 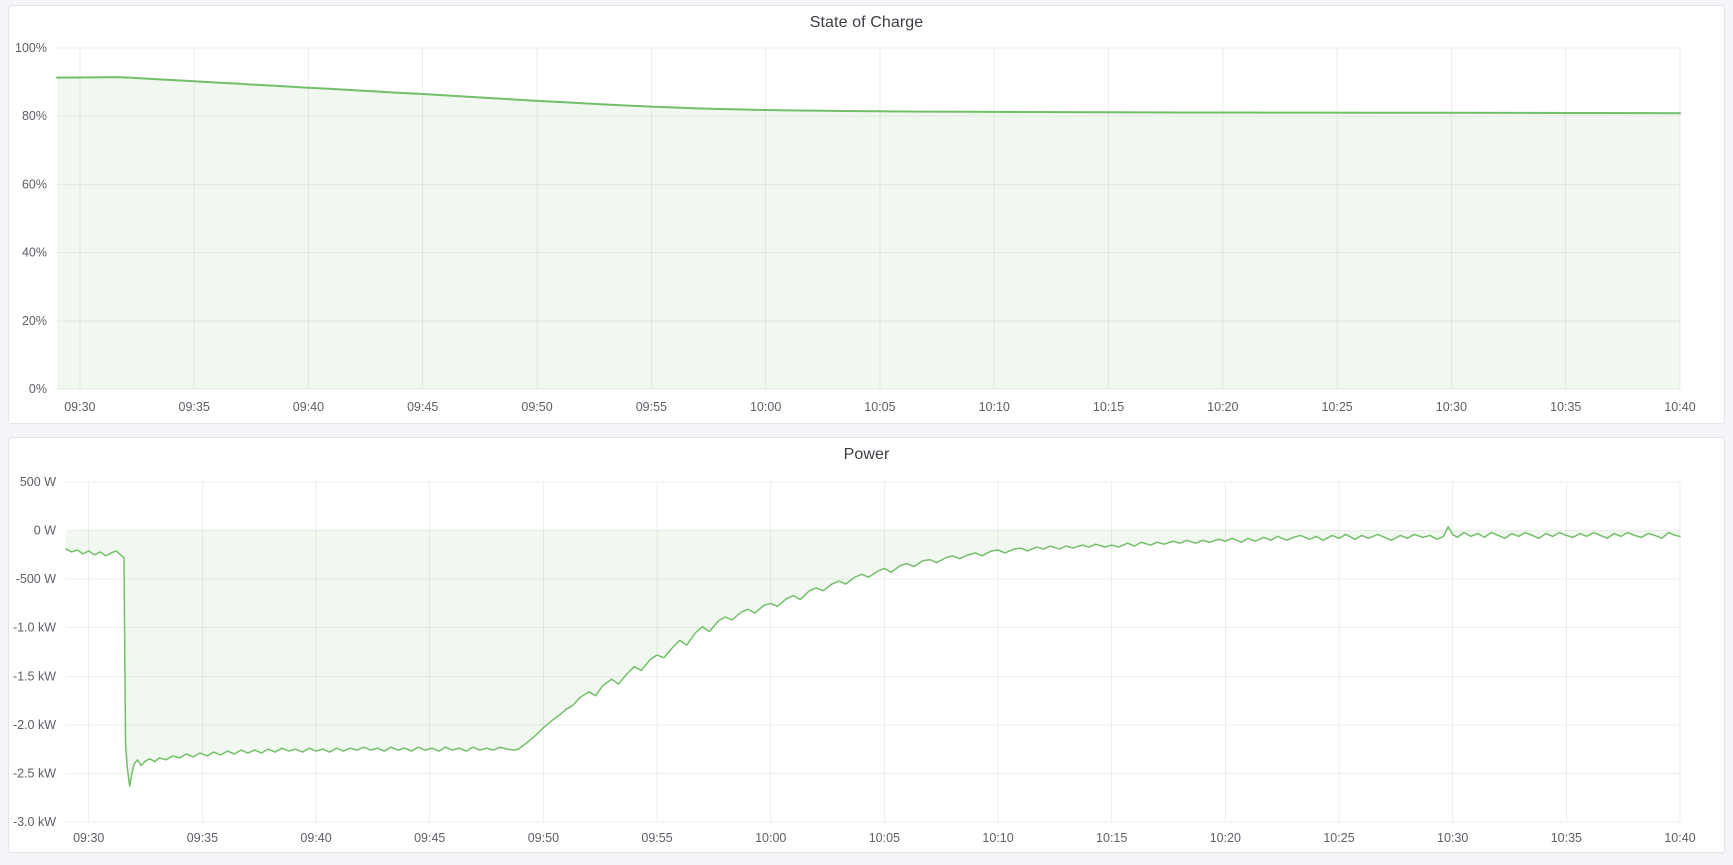 What do you see at coordinates (34, 253) in the screenshot?
I see `y-tick-label: 40%` at bounding box center [34, 253].